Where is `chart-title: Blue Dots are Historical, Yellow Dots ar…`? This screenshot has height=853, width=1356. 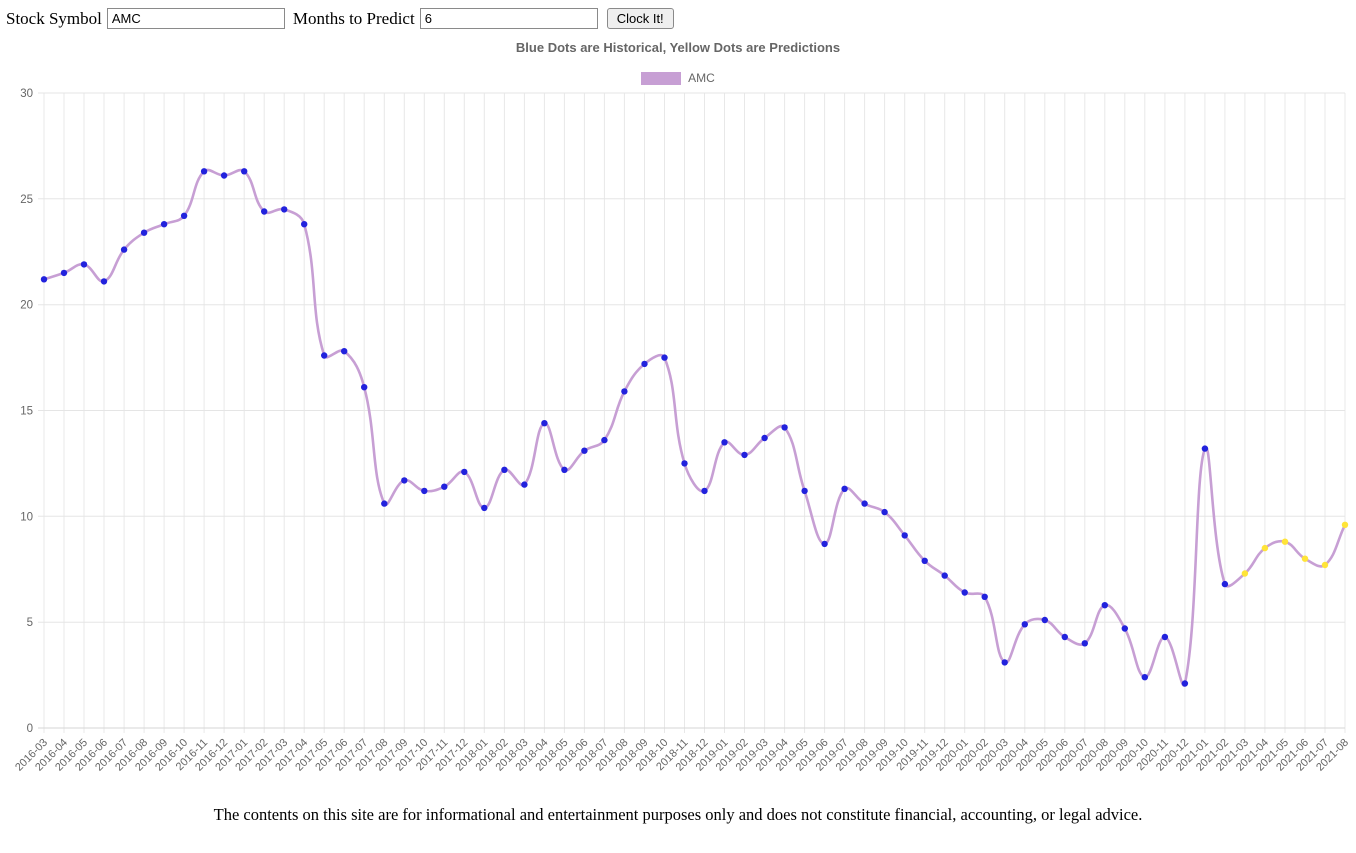
chart-title: Blue Dots are Historical, Yellow Dots ar… is located at coordinates (678, 47).